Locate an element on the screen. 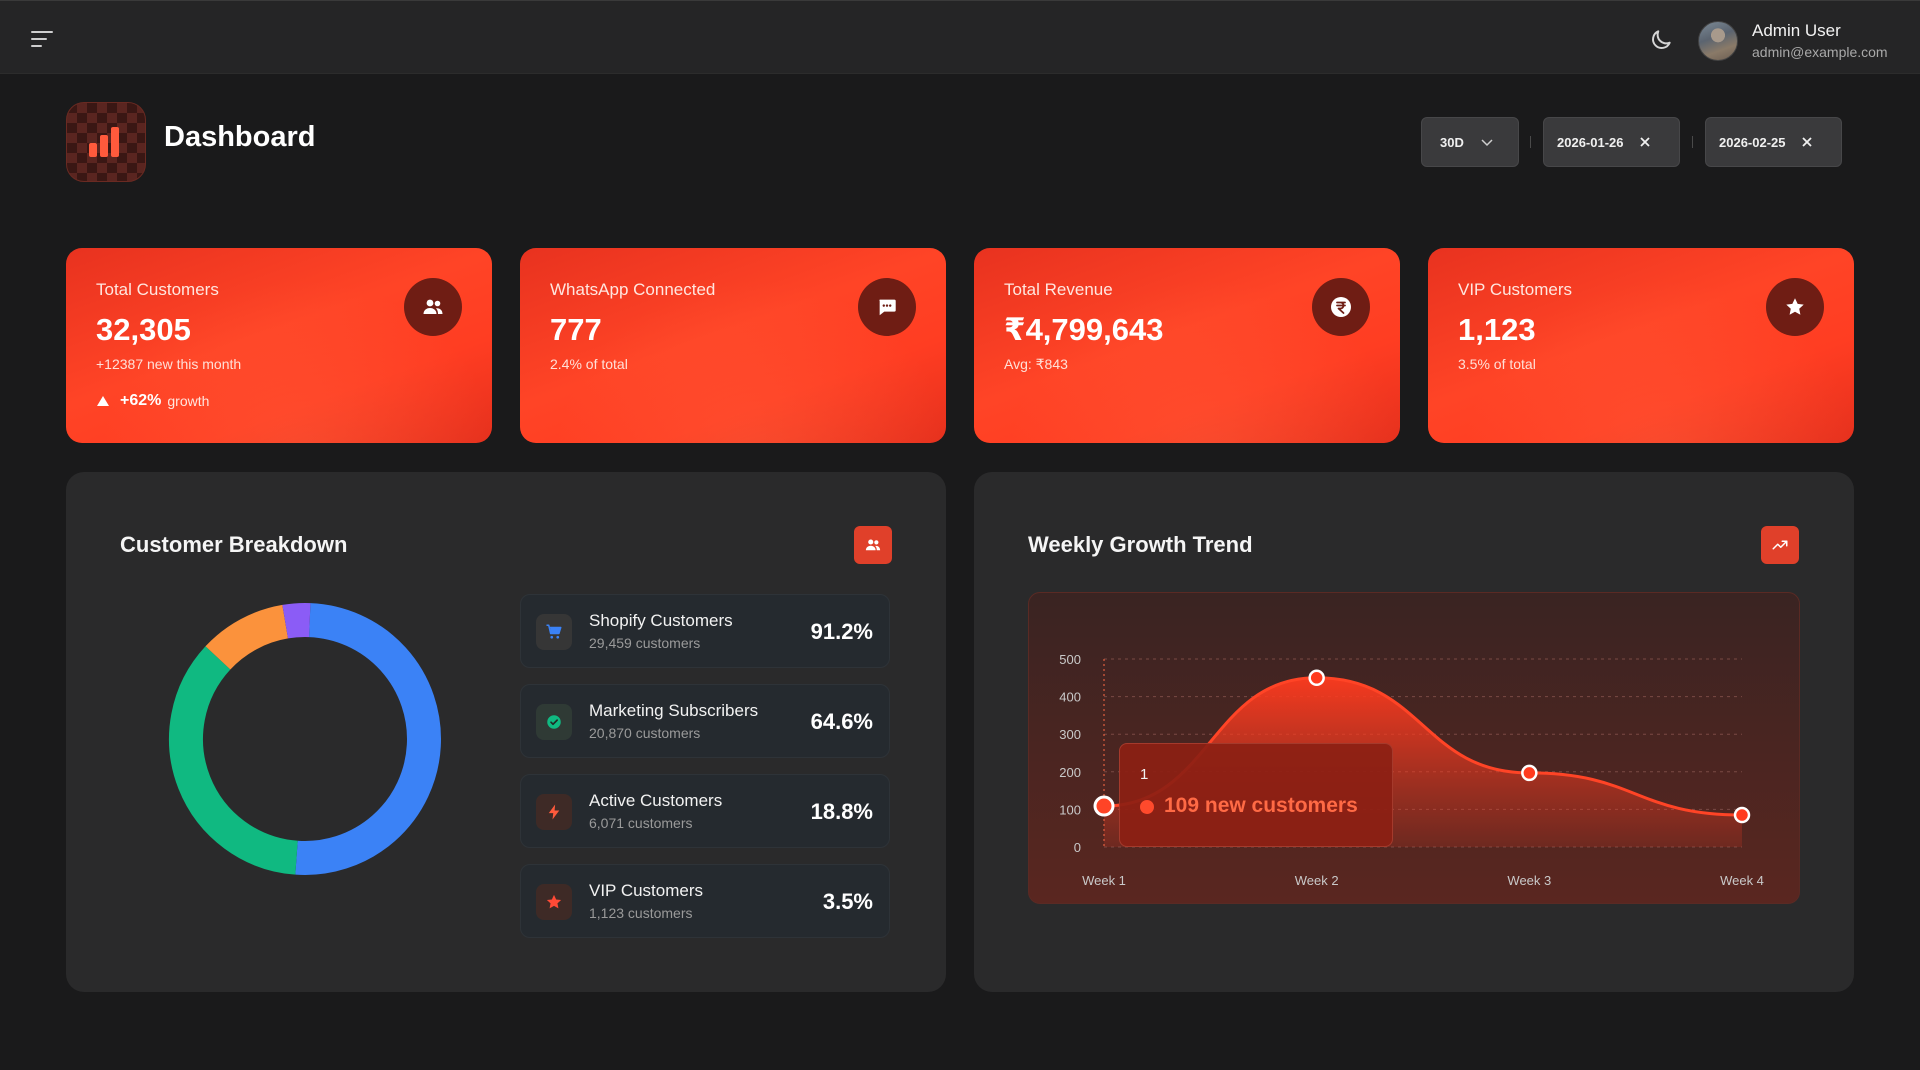  kpi-value: 1,123 is located at coordinates (1497, 329).